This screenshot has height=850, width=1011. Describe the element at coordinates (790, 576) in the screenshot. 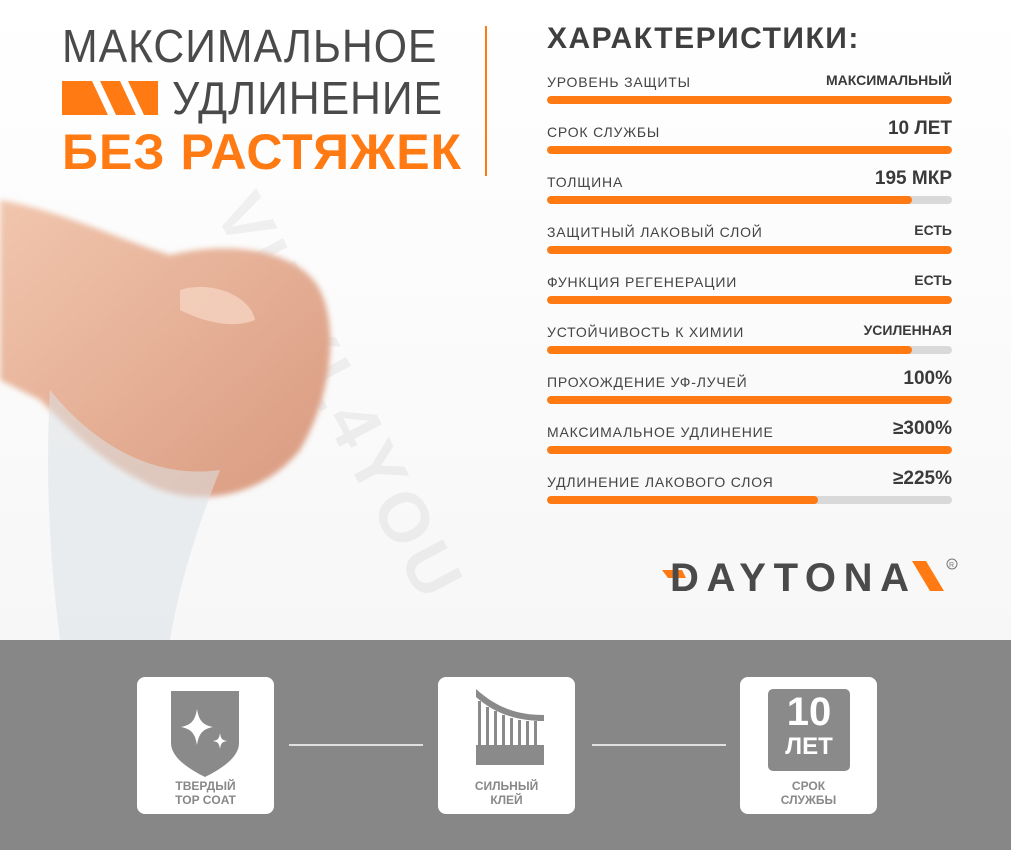

I see `svg-text: DAYTONA` at that location.